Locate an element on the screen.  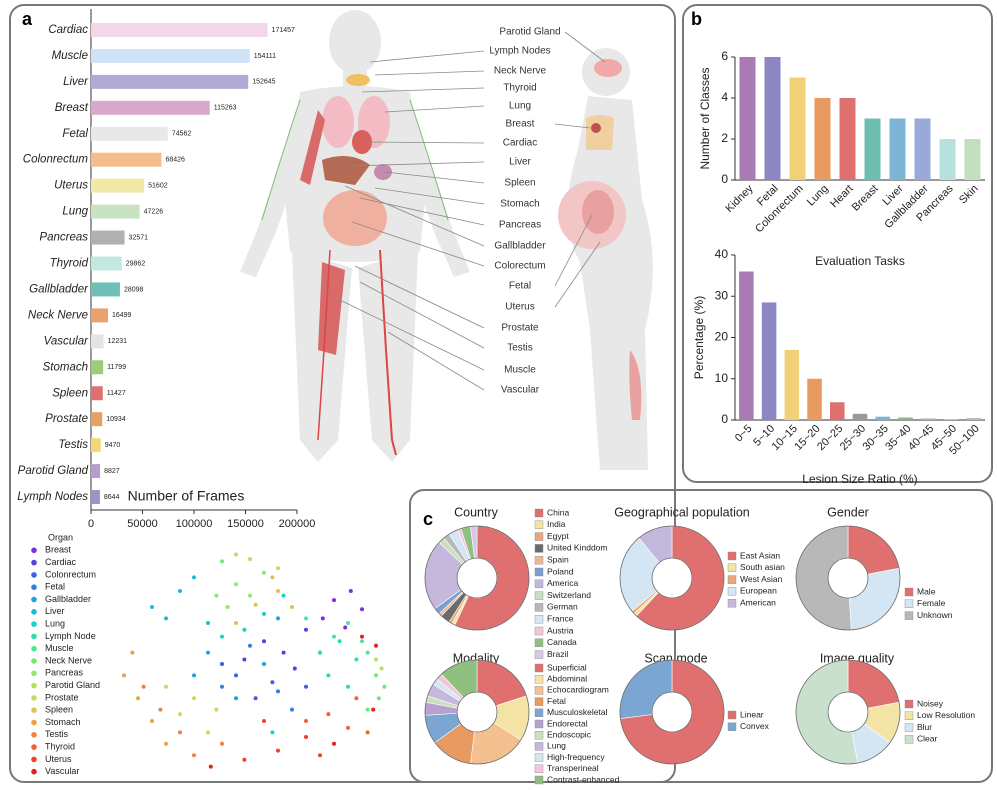
legend-label: America is located at coordinates (562, 583).